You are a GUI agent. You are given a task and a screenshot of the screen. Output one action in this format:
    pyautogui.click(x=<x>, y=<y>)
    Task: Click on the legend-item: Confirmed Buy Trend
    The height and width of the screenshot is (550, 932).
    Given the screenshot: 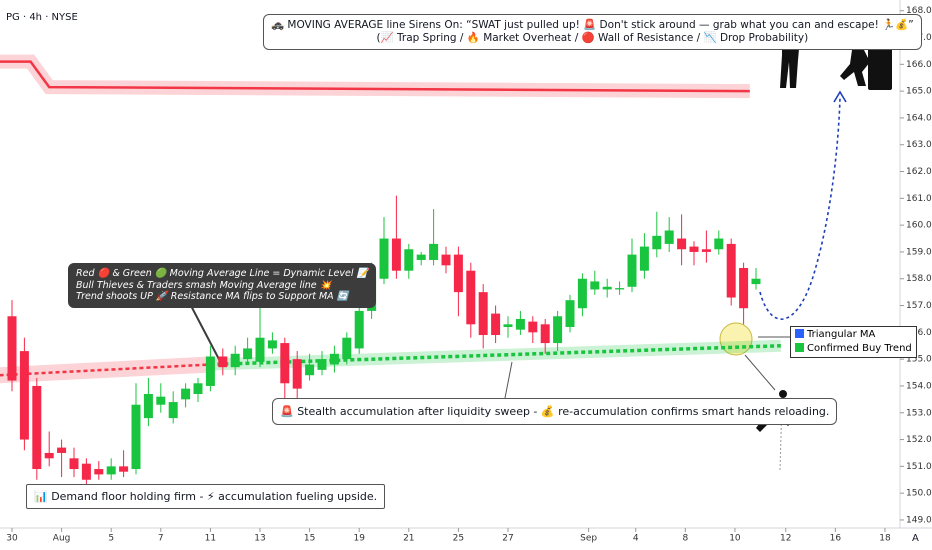 What is the action you would take?
    pyautogui.click(x=853, y=349)
    